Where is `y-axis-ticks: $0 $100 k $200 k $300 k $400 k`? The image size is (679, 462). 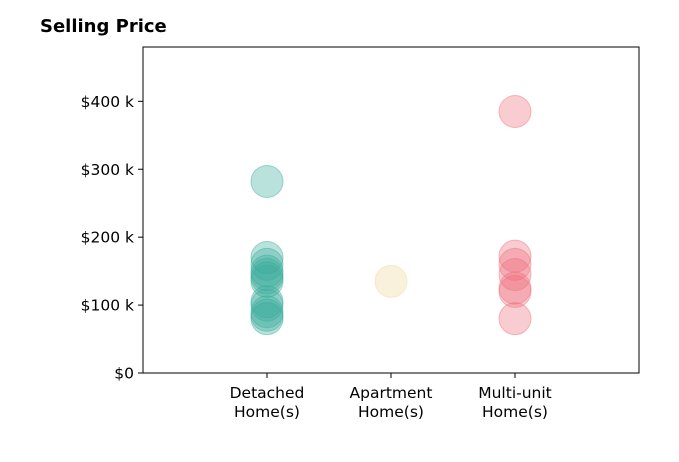
y-axis-ticks: $0 $100 k $200 k $300 k $400 k is located at coordinates (112, 238).